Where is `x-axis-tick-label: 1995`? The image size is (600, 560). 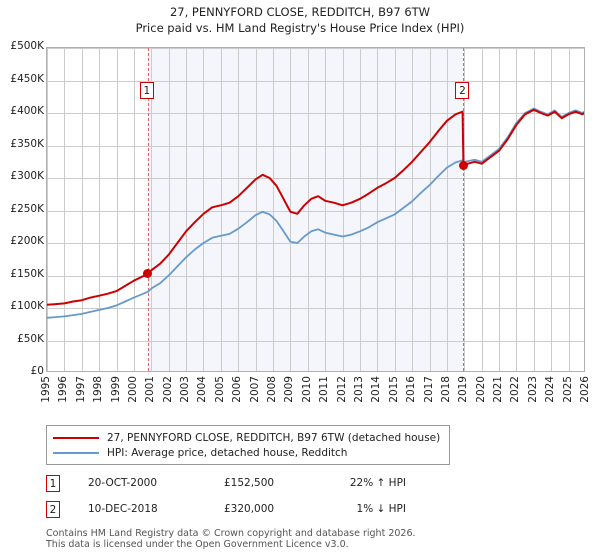
x-axis-tick-label: 1995 is located at coordinates (46, 389).